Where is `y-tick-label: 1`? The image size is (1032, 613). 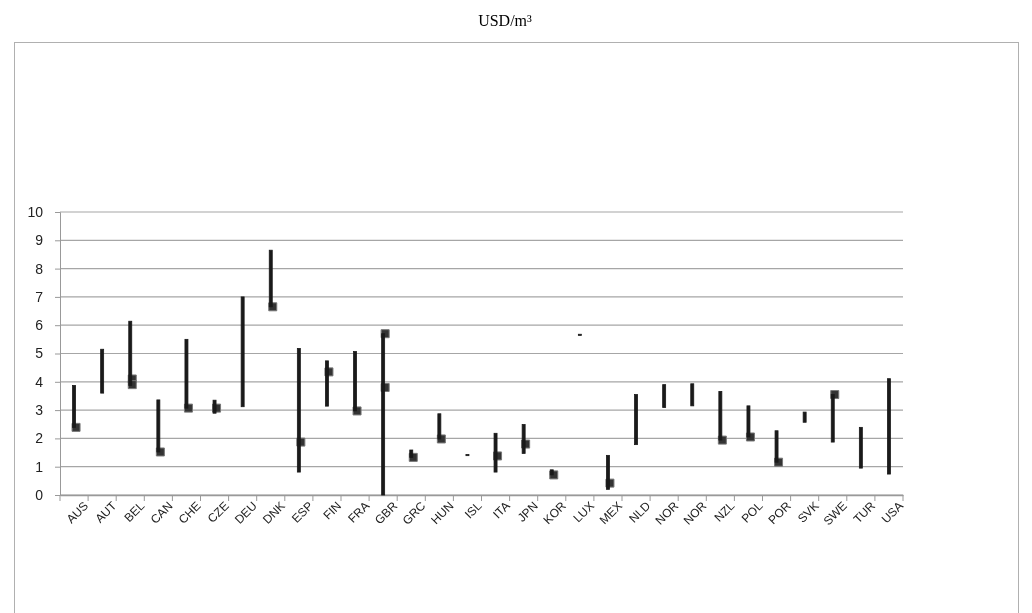
y-tick-label: 1 is located at coordinates (39, 466).